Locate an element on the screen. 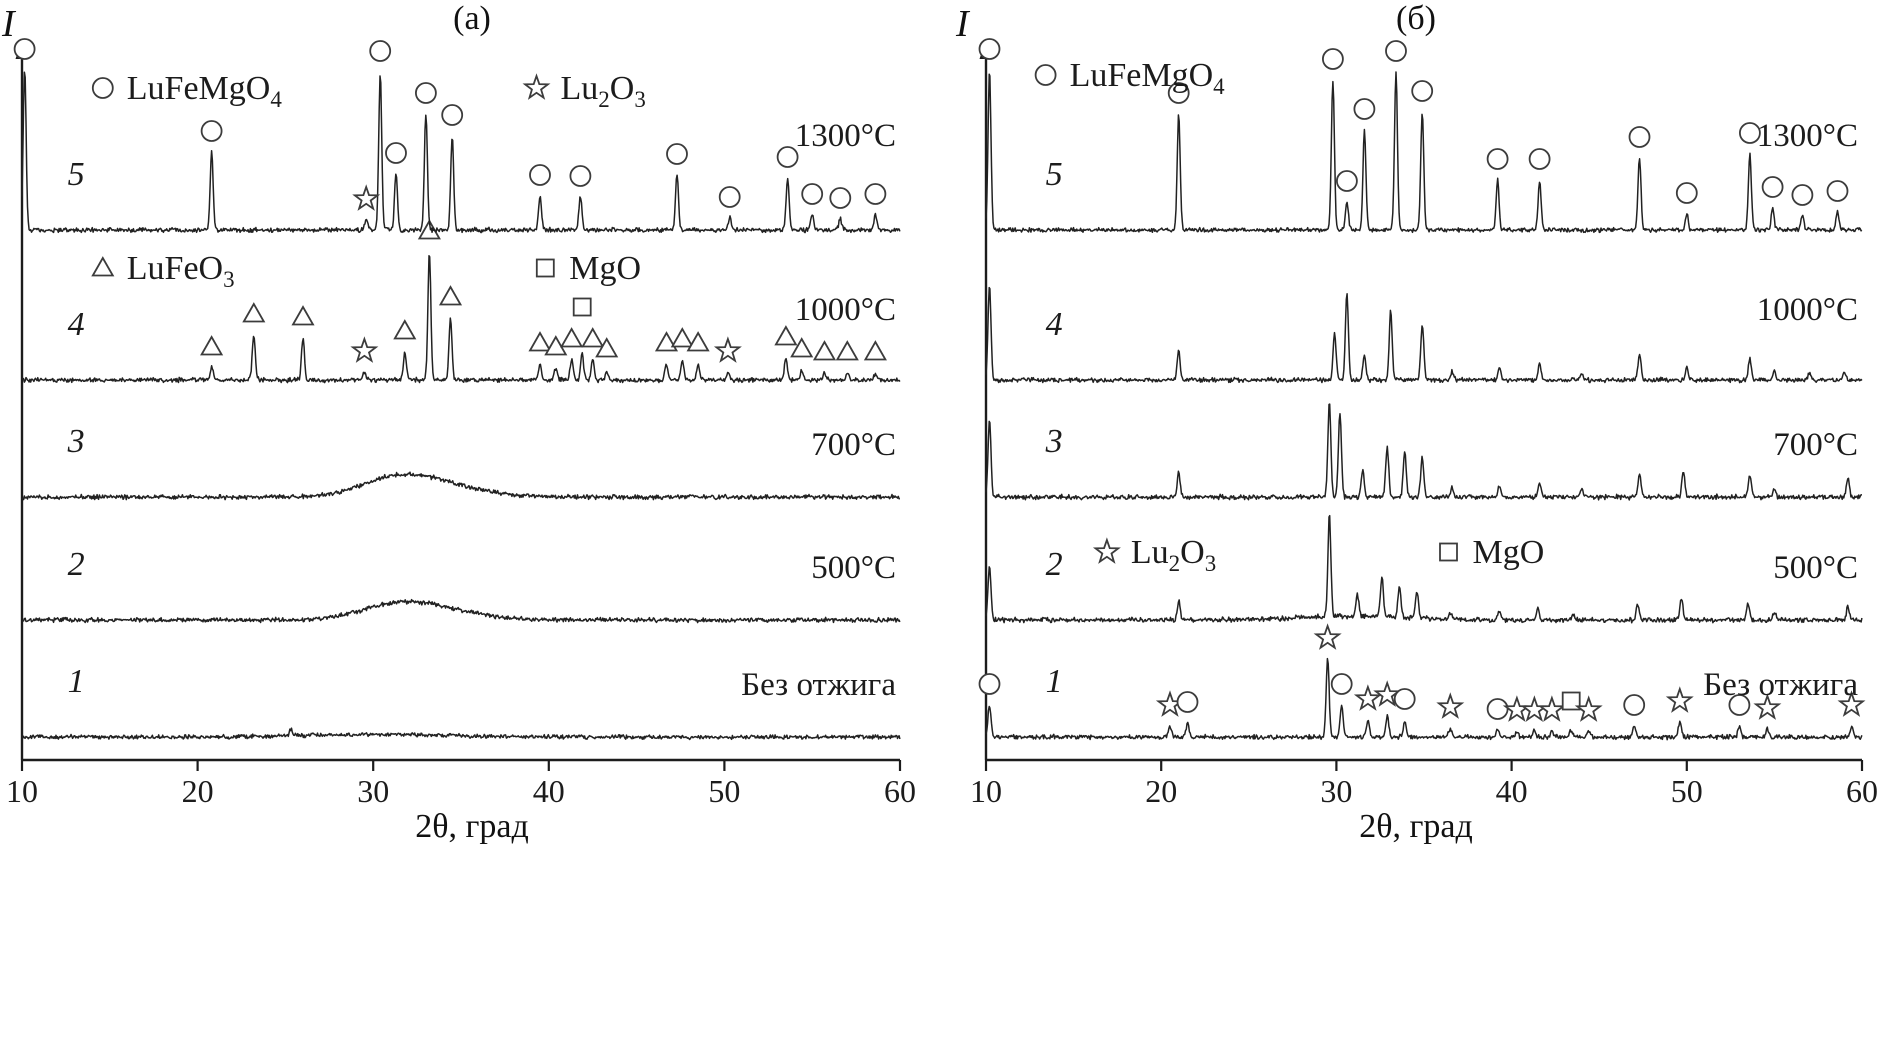 This screenshot has height=1037, width=1888. curve-number-label: 3 is located at coordinates (1054, 441).